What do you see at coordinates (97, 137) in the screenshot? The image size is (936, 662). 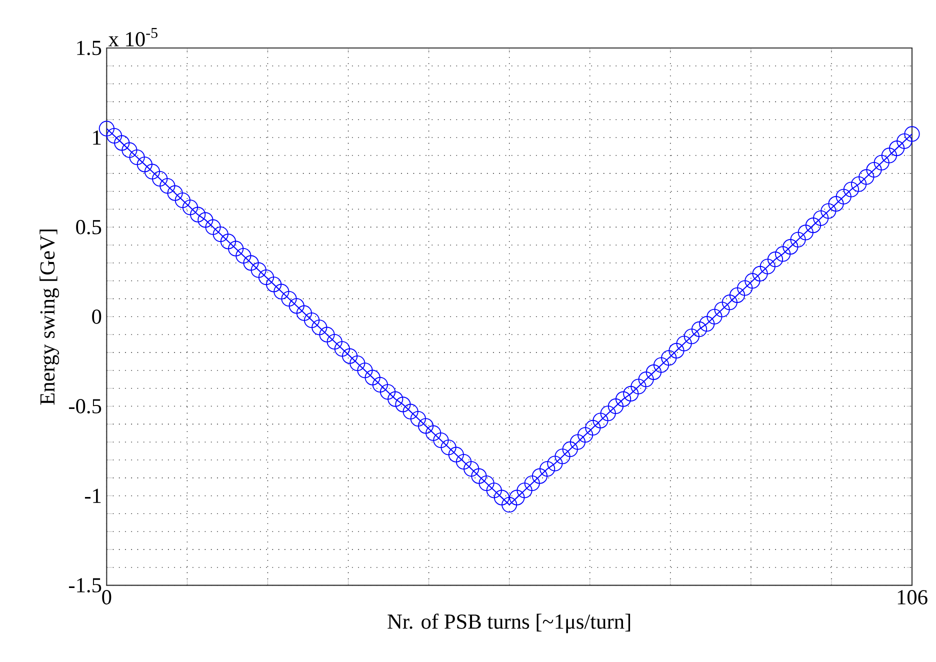 I see `y-tick-label: 1` at bounding box center [97, 137].